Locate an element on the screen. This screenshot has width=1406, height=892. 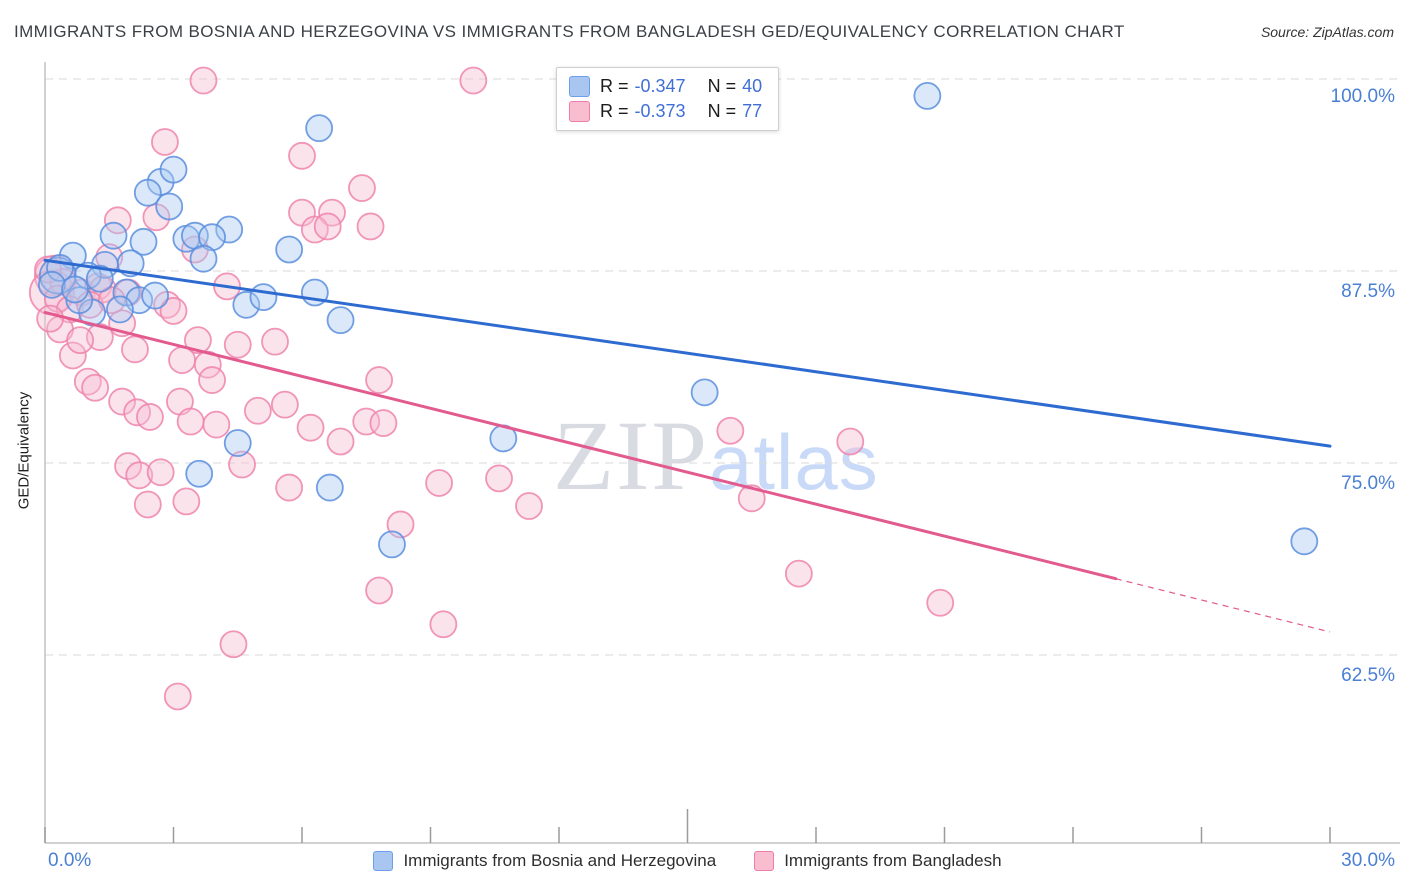
legend-item-bosnia: Immigrants from Bosnia and Herzegovina is located at coordinates (544, 861).